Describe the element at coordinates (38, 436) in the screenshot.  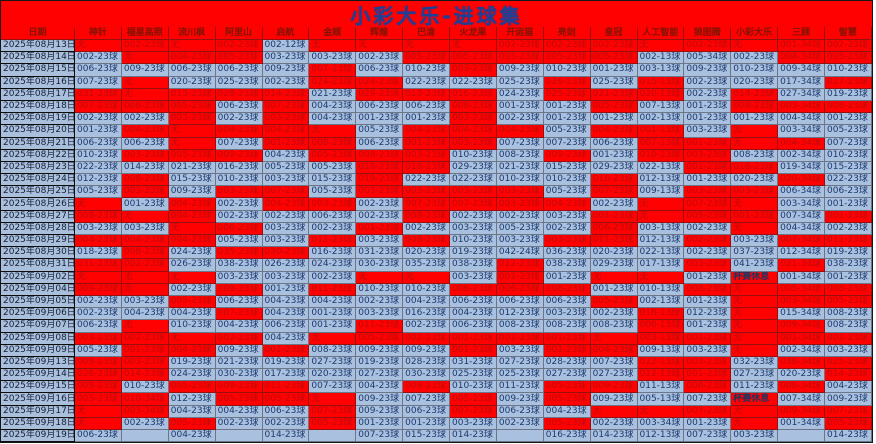
I see `date-cell: 2025年09月19日` at that location.